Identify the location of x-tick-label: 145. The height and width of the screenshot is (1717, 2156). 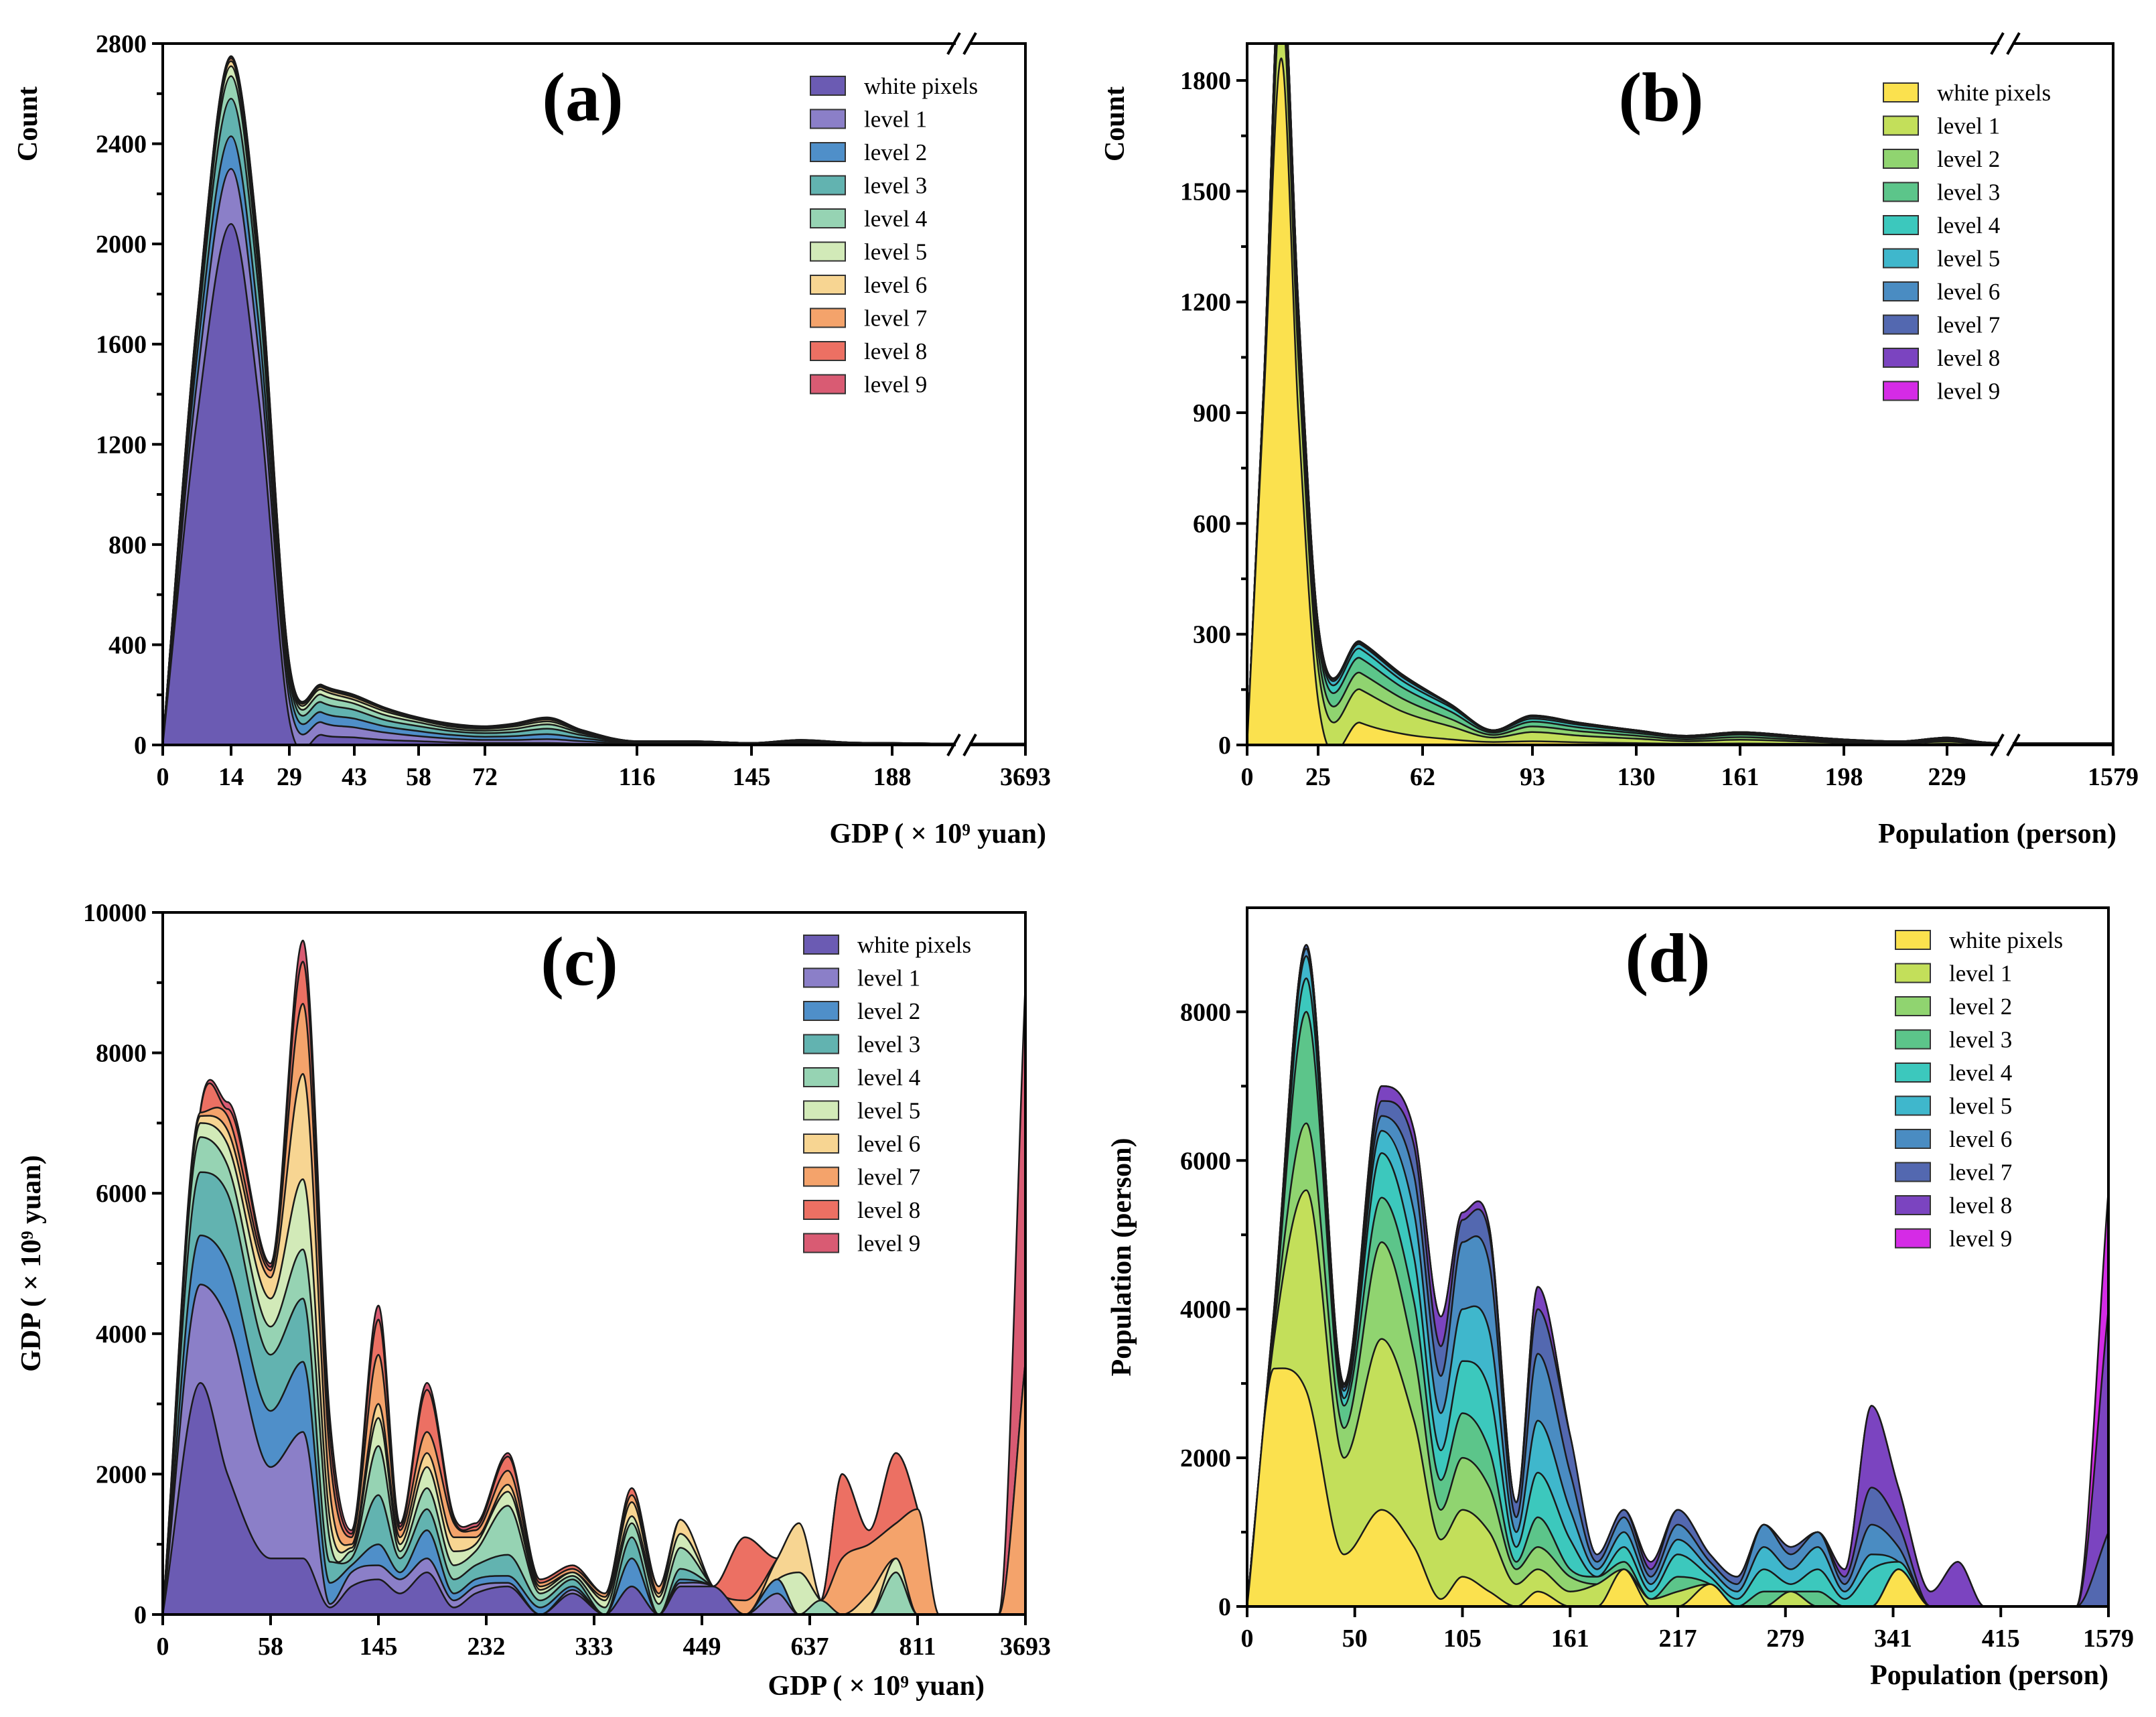
(752, 777).